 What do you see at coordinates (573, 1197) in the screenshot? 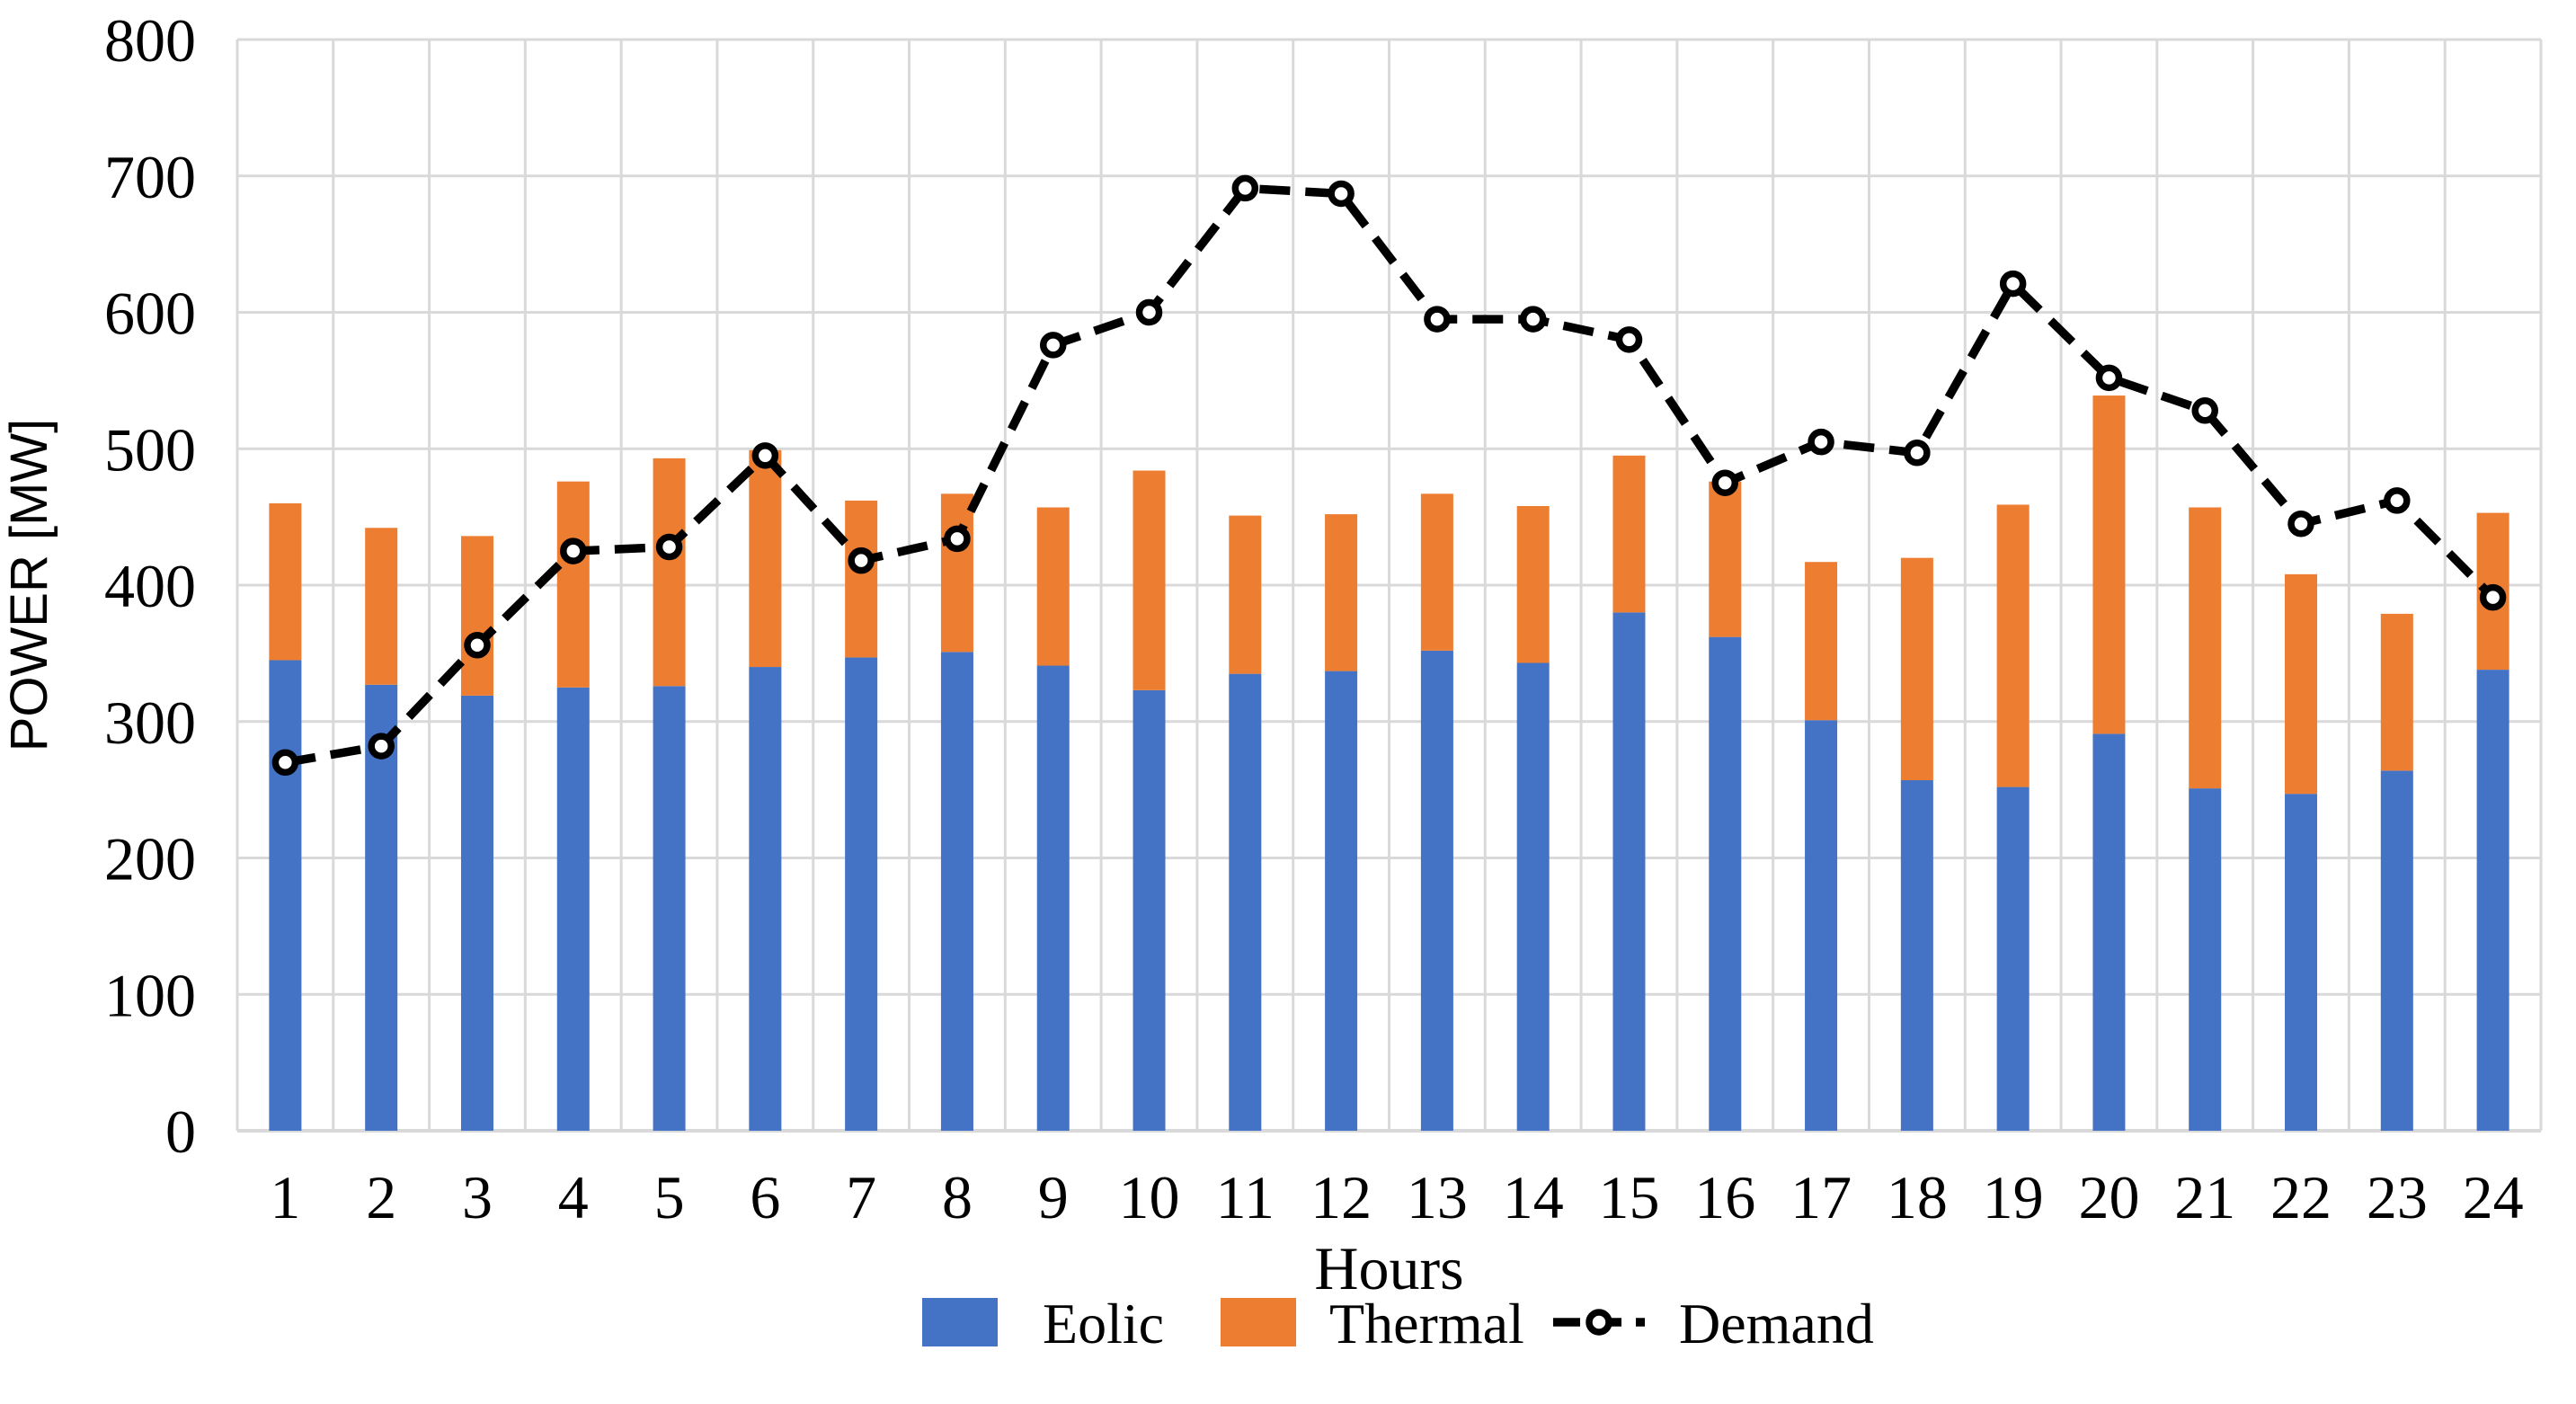
I see `x-tick-label: 4` at bounding box center [573, 1197].